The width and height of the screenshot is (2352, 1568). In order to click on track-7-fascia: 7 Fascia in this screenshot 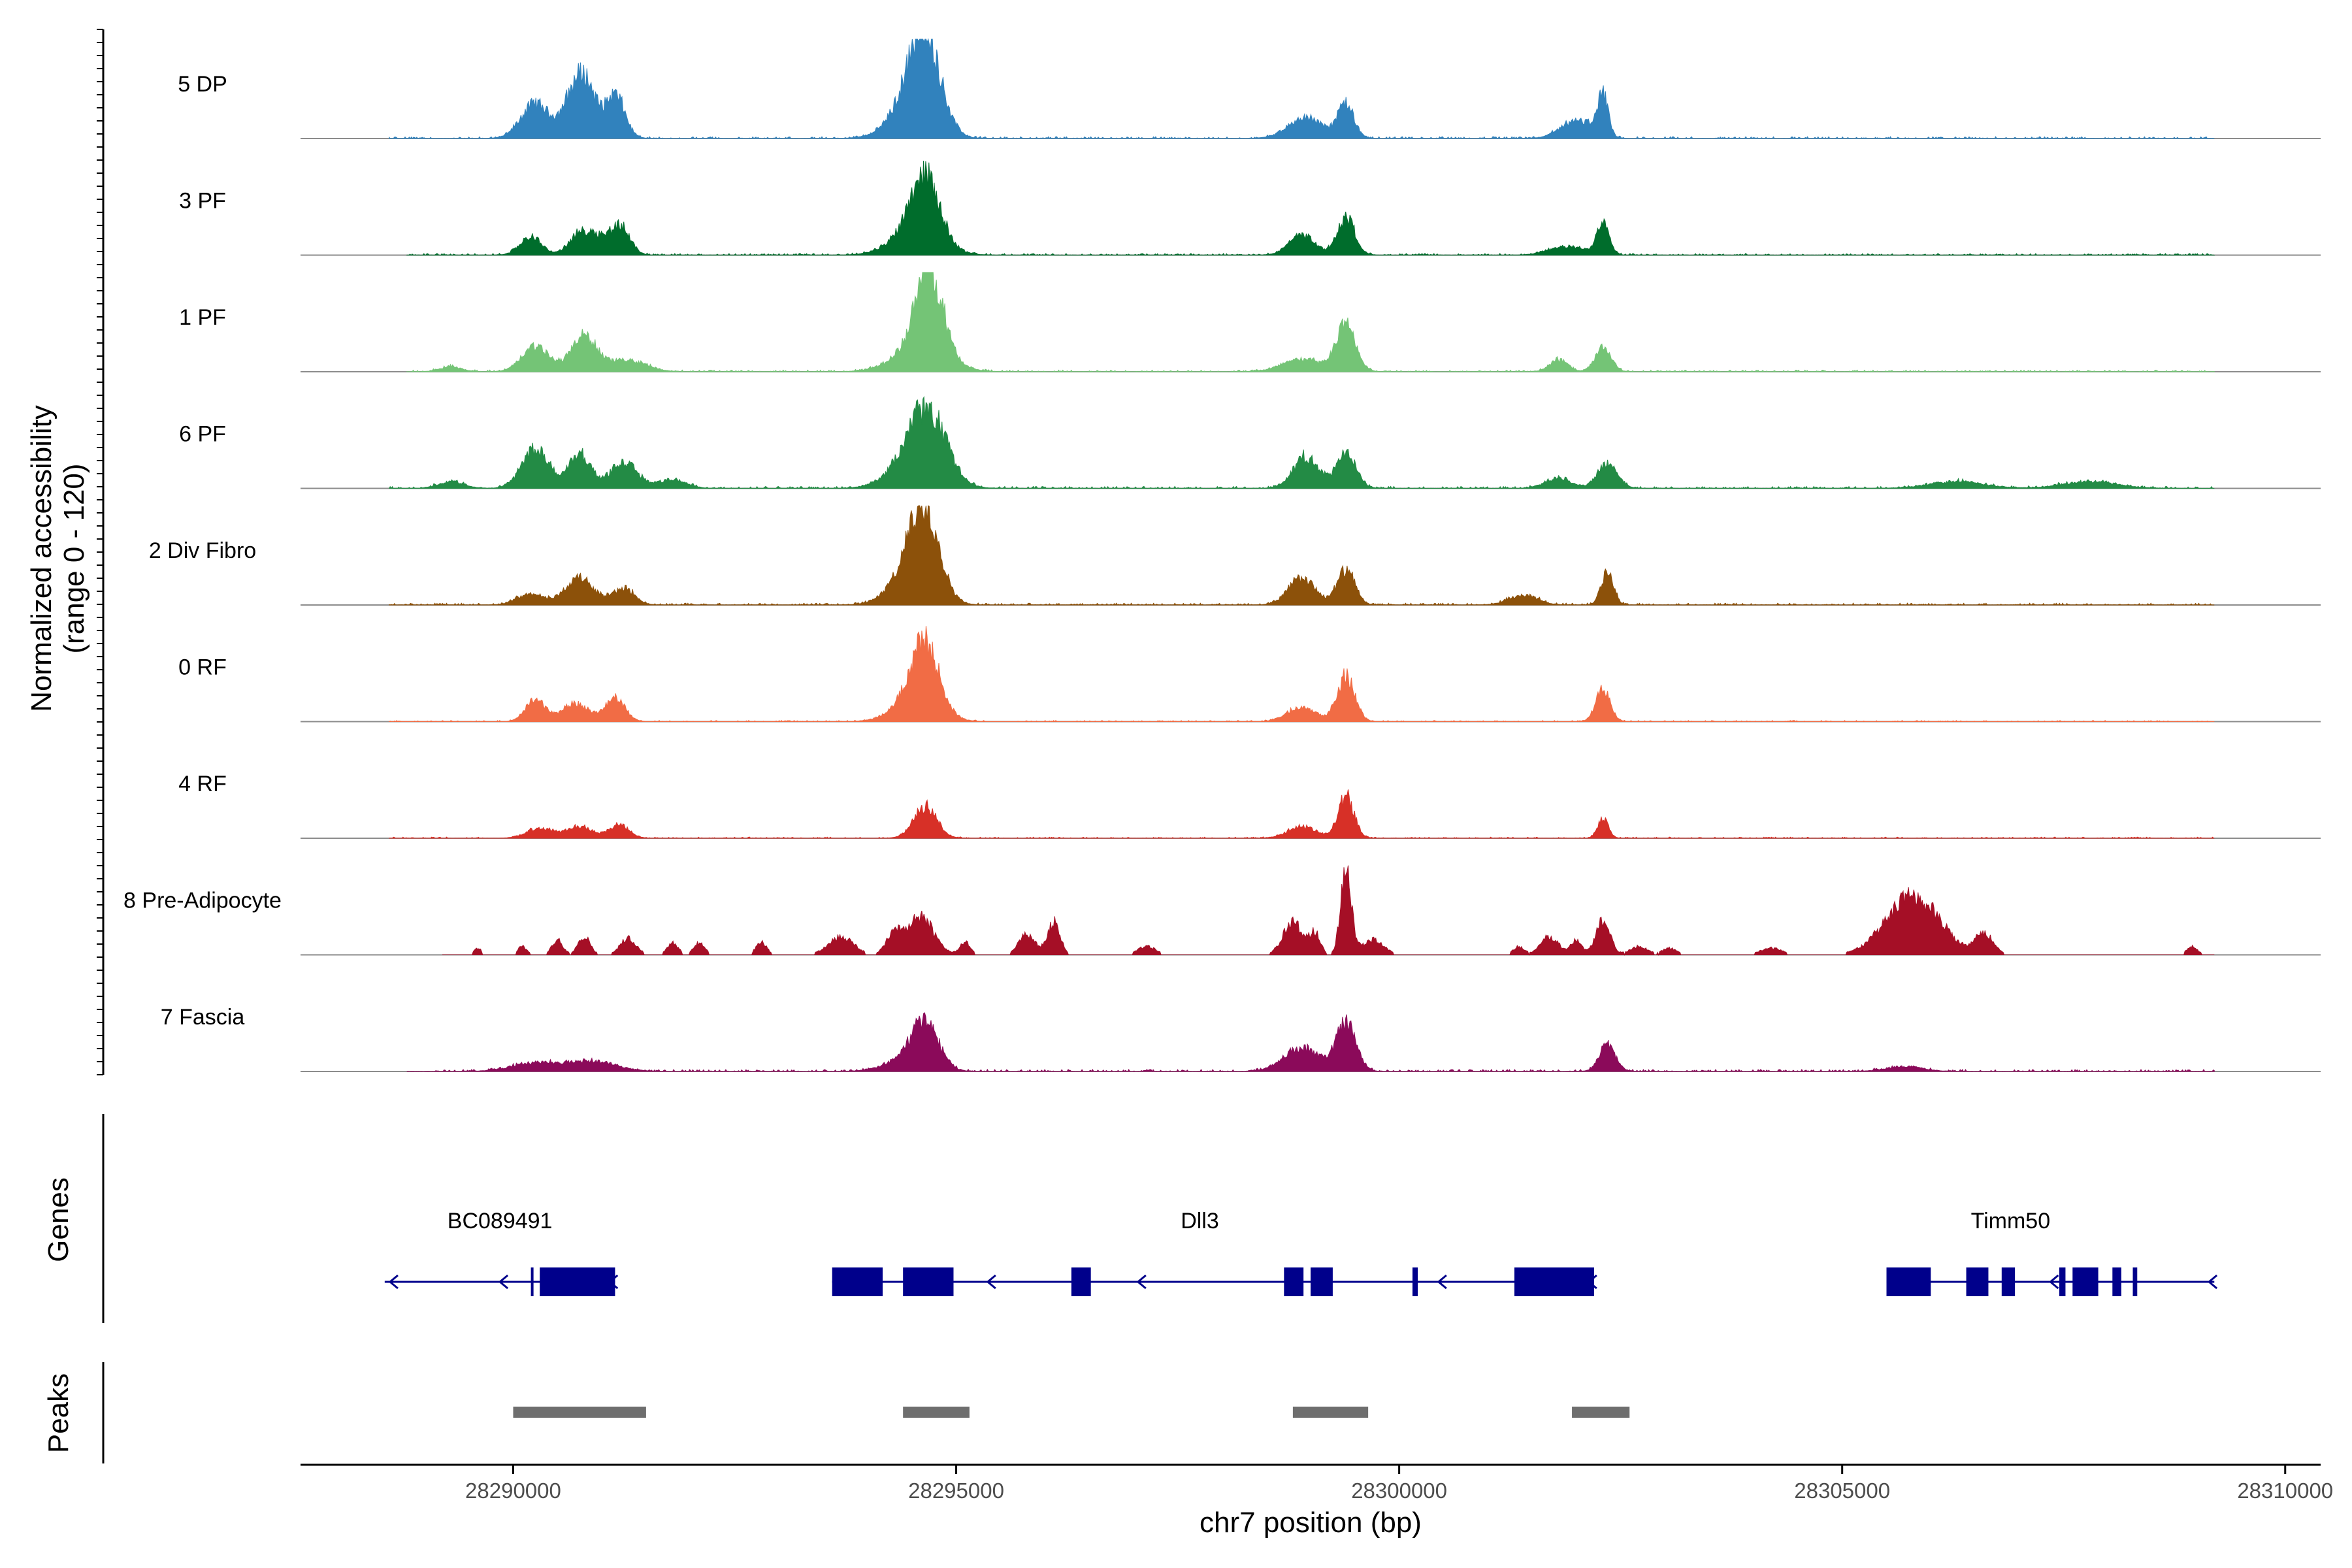, I will do `click(1241, 1039)`.